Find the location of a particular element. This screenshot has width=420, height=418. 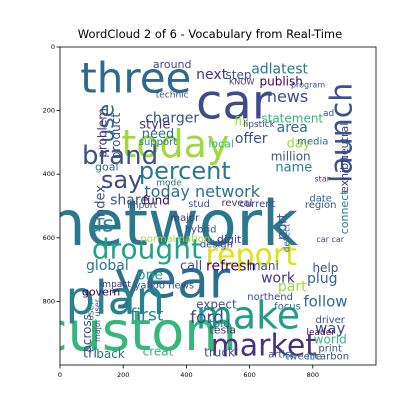

y-tick-label-3: 600 is located at coordinates (49, 238).